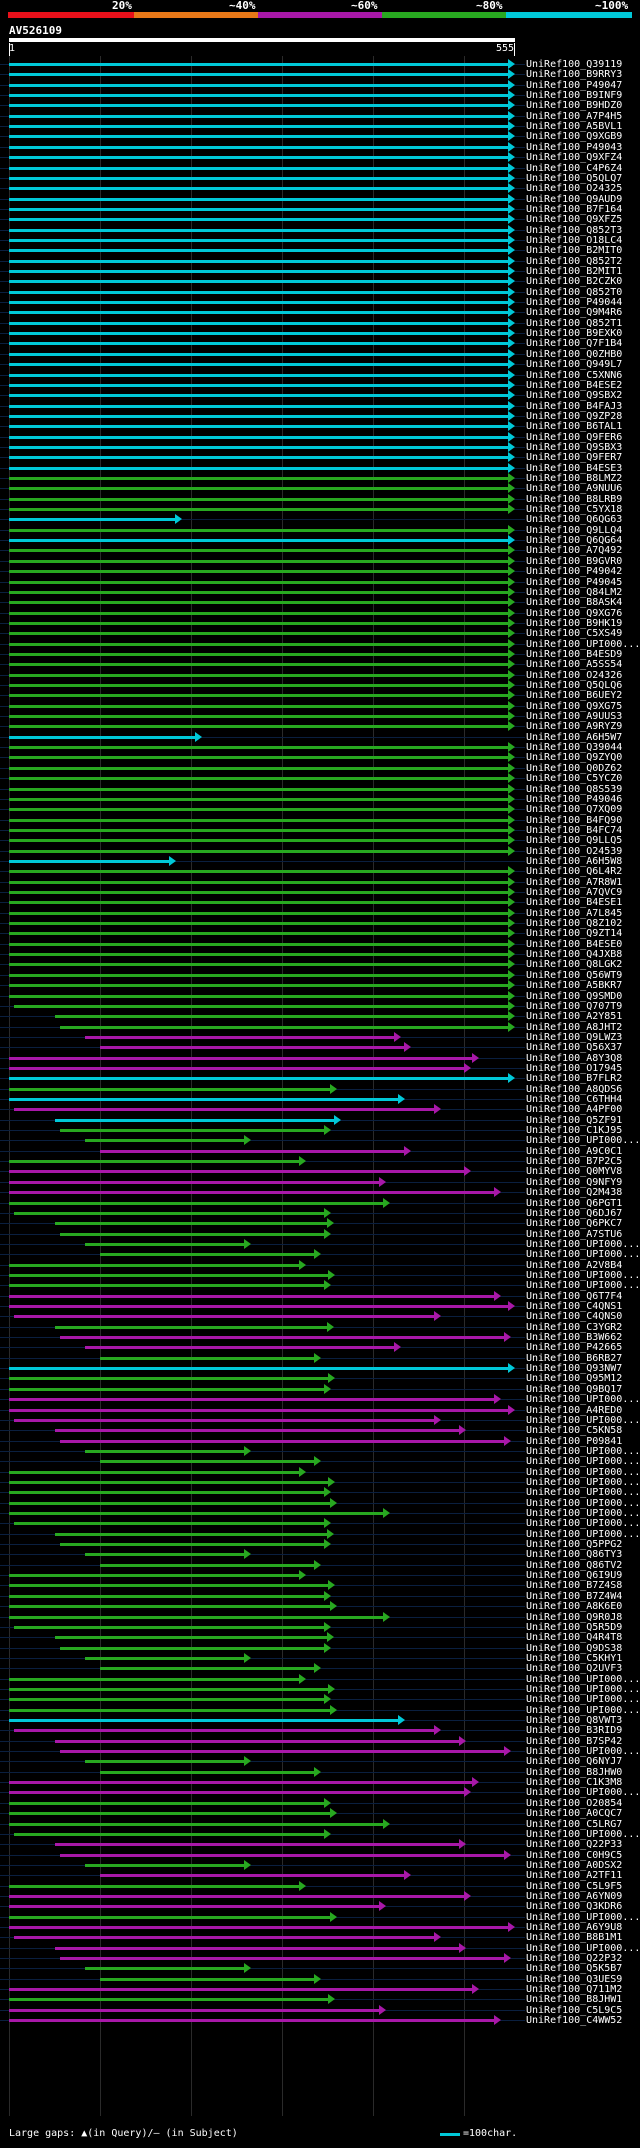  What do you see at coordinates (574, 427) in the screenshot?
I see `hit-label-link: UniRef100_B6TAL1` at bounding box center [574, 427].